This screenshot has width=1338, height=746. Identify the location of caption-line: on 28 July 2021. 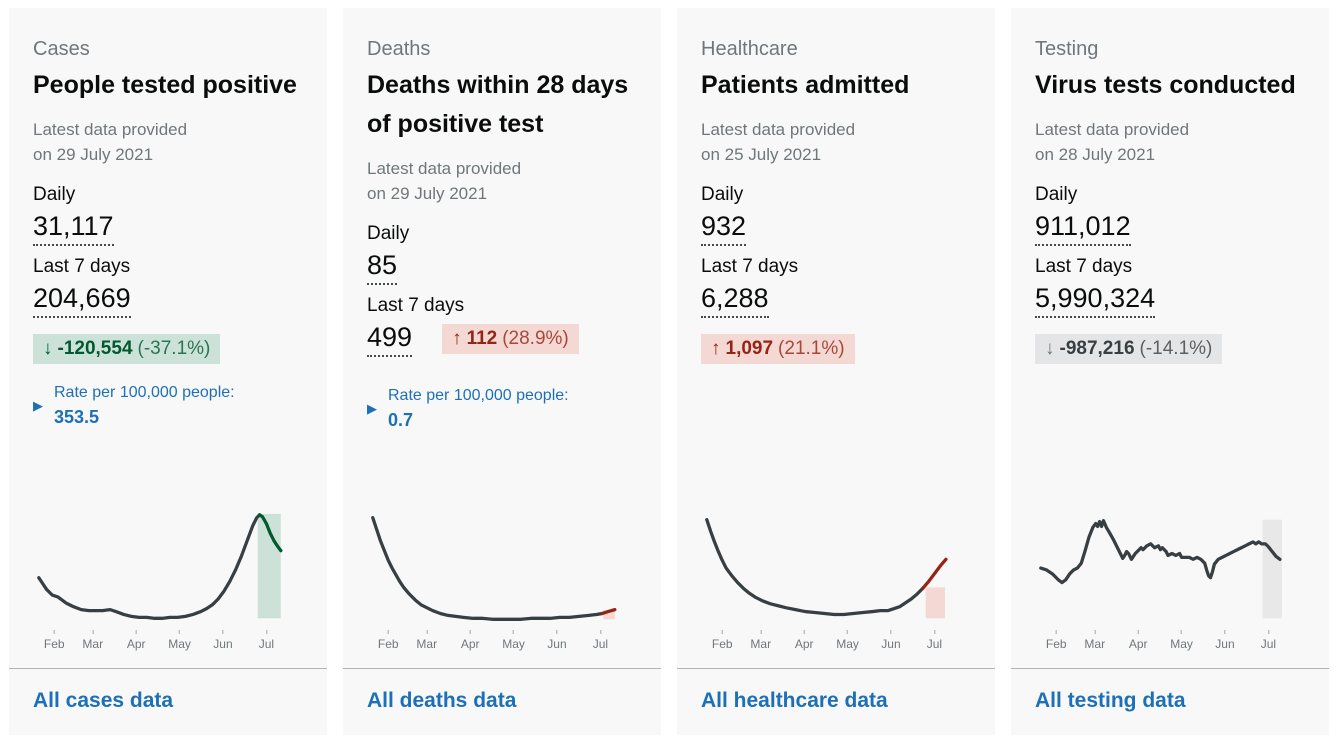
(1095, 155).